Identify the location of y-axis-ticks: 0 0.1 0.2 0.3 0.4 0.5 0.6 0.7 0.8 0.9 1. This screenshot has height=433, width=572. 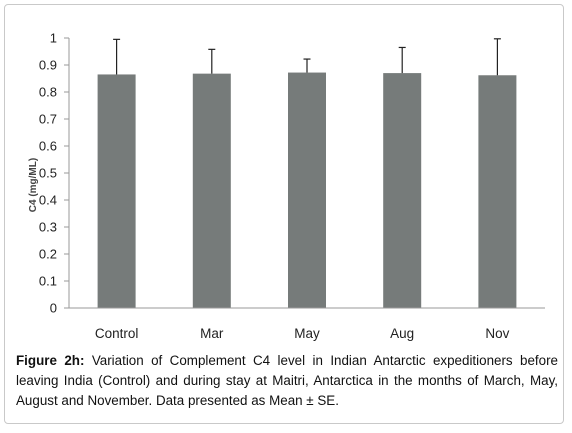
(54, 173).